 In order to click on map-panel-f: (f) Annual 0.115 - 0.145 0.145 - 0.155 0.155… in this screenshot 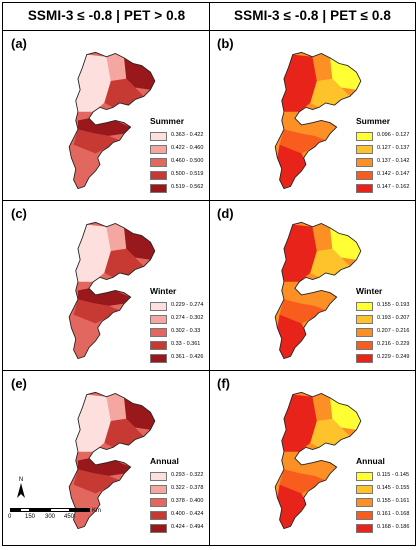, I will do `click(313, 454)`.